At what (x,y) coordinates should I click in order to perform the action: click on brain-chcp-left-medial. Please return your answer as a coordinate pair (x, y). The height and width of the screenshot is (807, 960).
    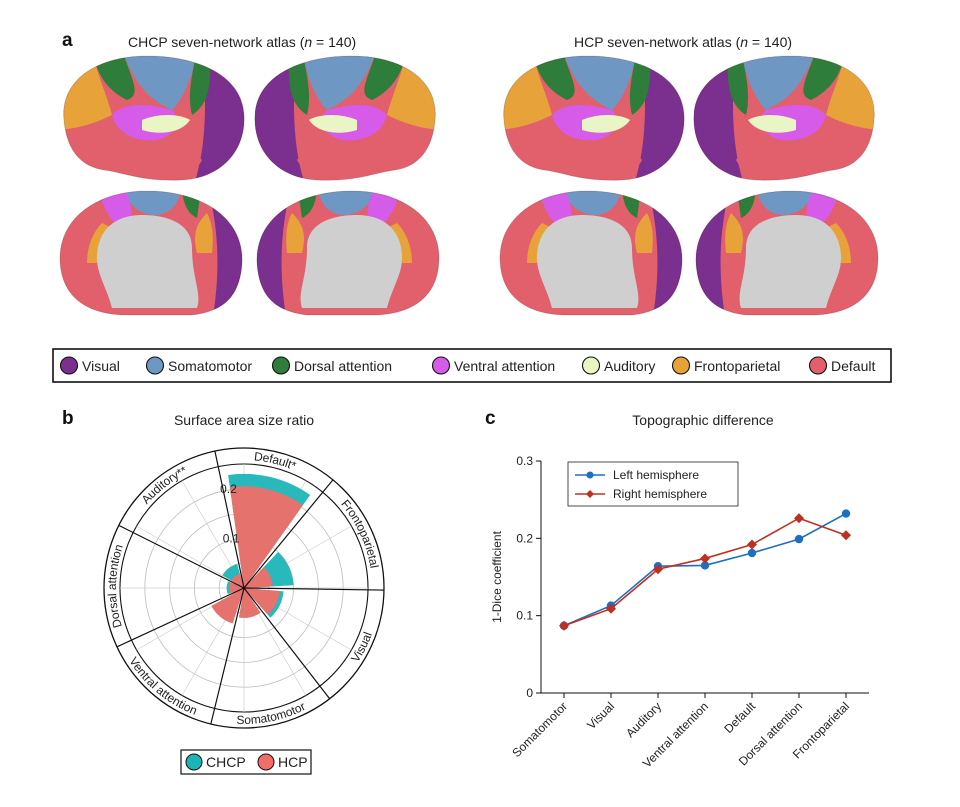
    Looking at the image, I should click on (151, 253).